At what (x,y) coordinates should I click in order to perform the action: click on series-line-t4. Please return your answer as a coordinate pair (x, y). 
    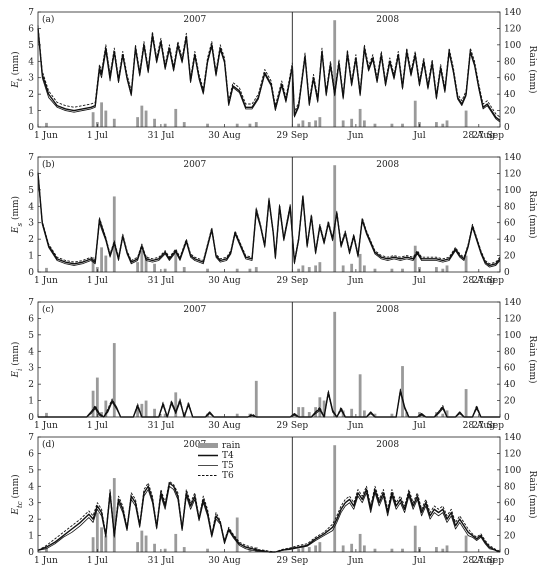
    Looking at the image, I should click on (269, 220).